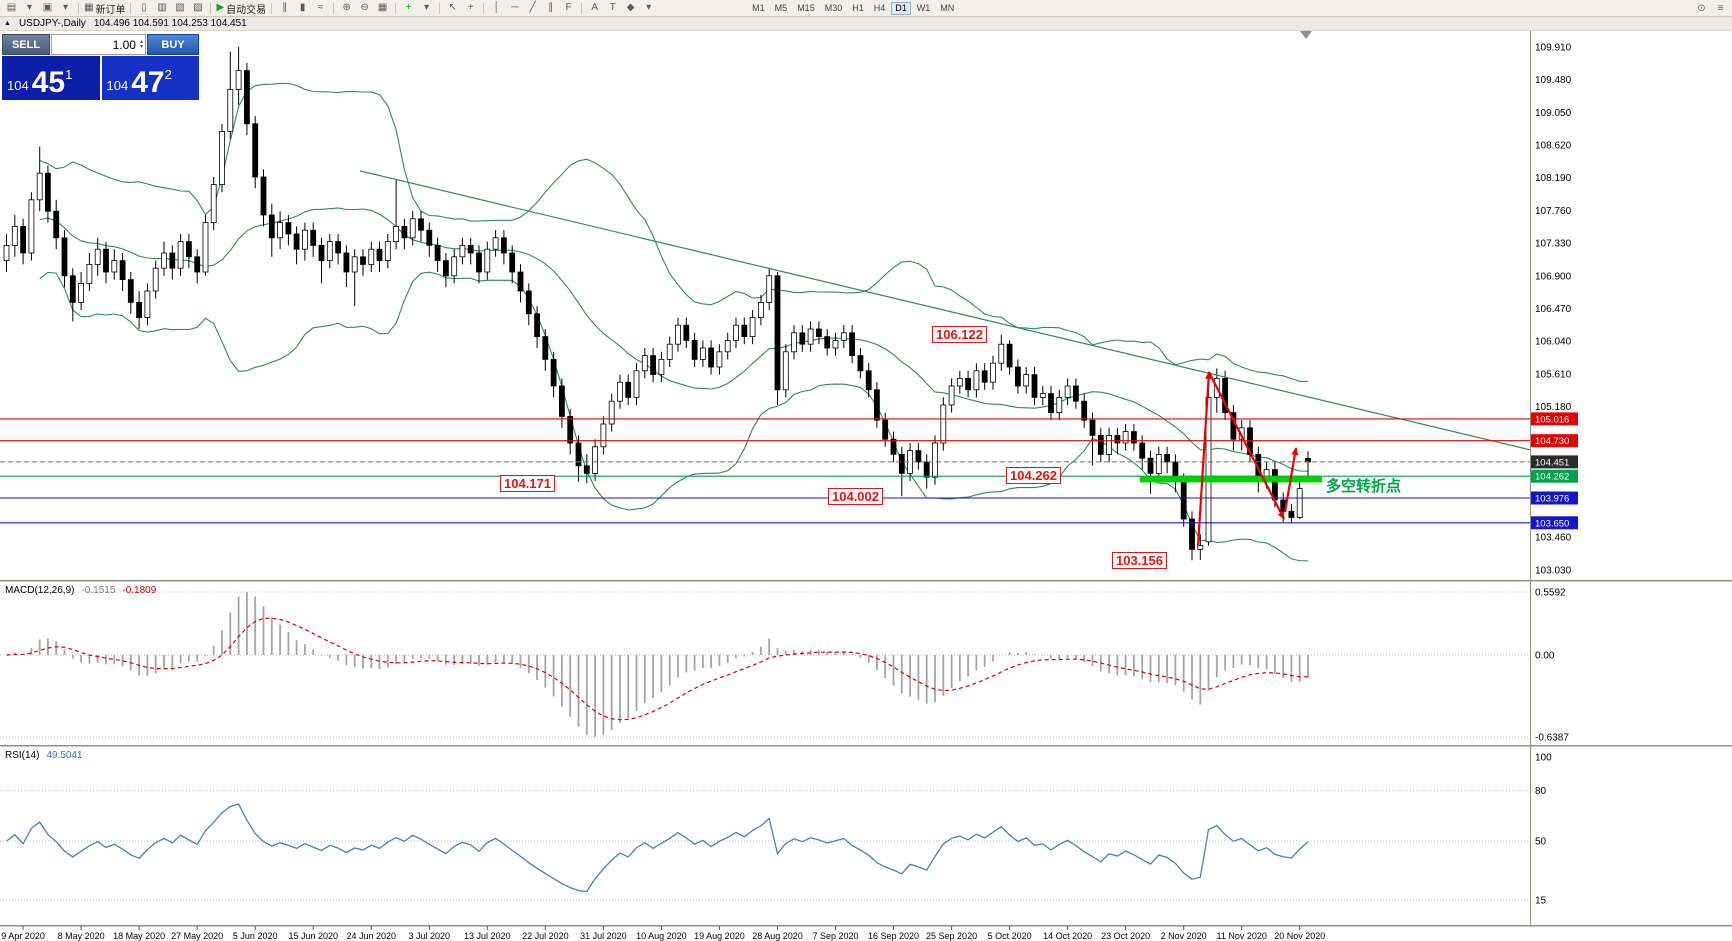 The image size is (1732, 941). Describe the element at coordinates (781, 7) in the screenshot. I see `timeframe-m5-button: M5` at that location.